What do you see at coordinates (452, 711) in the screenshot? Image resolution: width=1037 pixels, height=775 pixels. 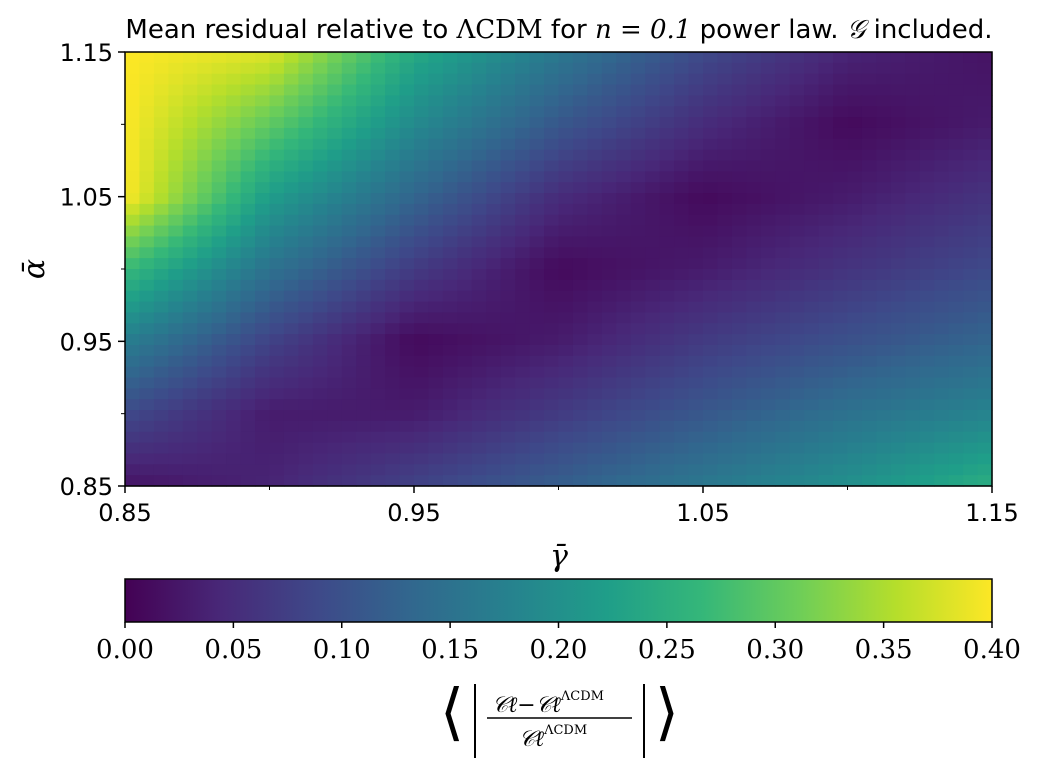 I see `colorbar-label-left-angle: ⟨` at bounding box center [452, 711].